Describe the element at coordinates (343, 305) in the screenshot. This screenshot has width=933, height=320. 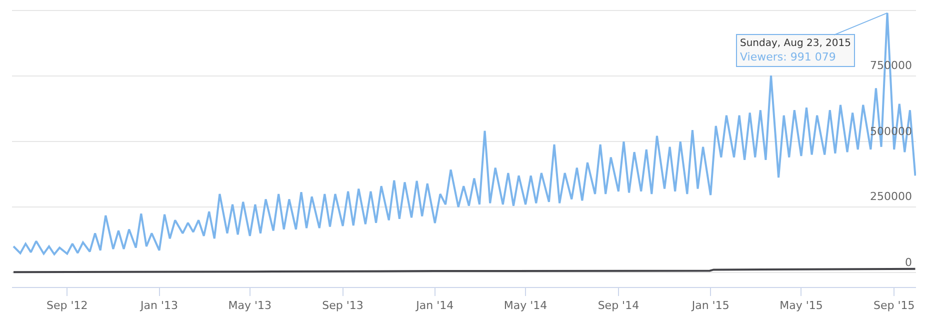
I see `x-tick-label: Sep '13` at that location.